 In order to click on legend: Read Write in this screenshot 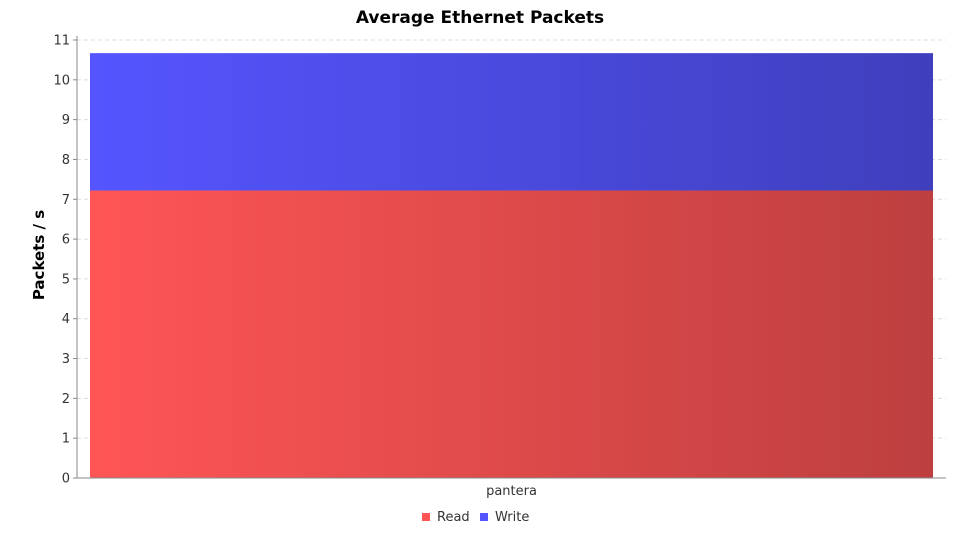, I will do `click(475, 517)`.